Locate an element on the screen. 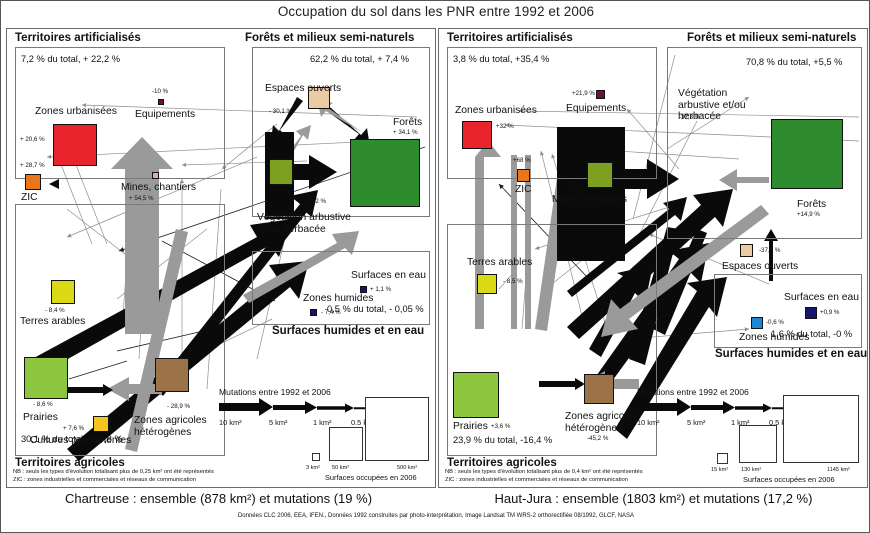 Image resolution: width=870 pixels, height=533 pixels. label-zah-left-text: Zones agricoles hétérogènes is located at coordinates (170, 426).